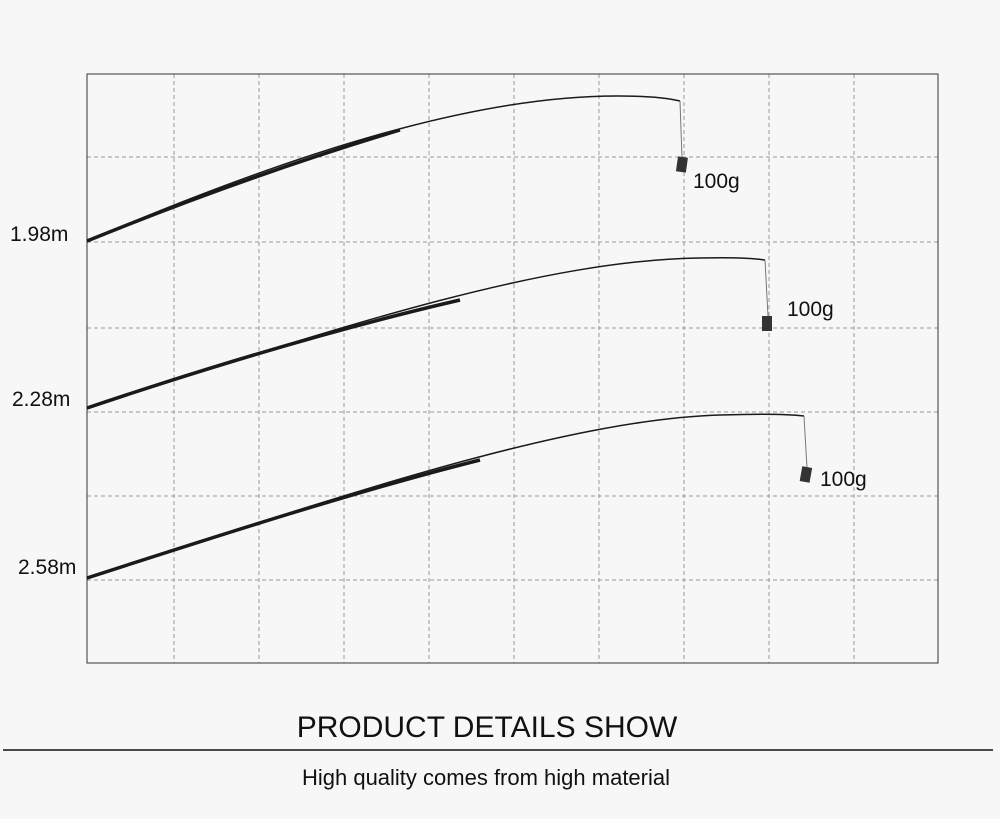 The image size is (1000, 819). What do you see at coordinates (39, 234) in the screenshot?
I see `rod-length: 1.98m` at bounding box center [39, 234].